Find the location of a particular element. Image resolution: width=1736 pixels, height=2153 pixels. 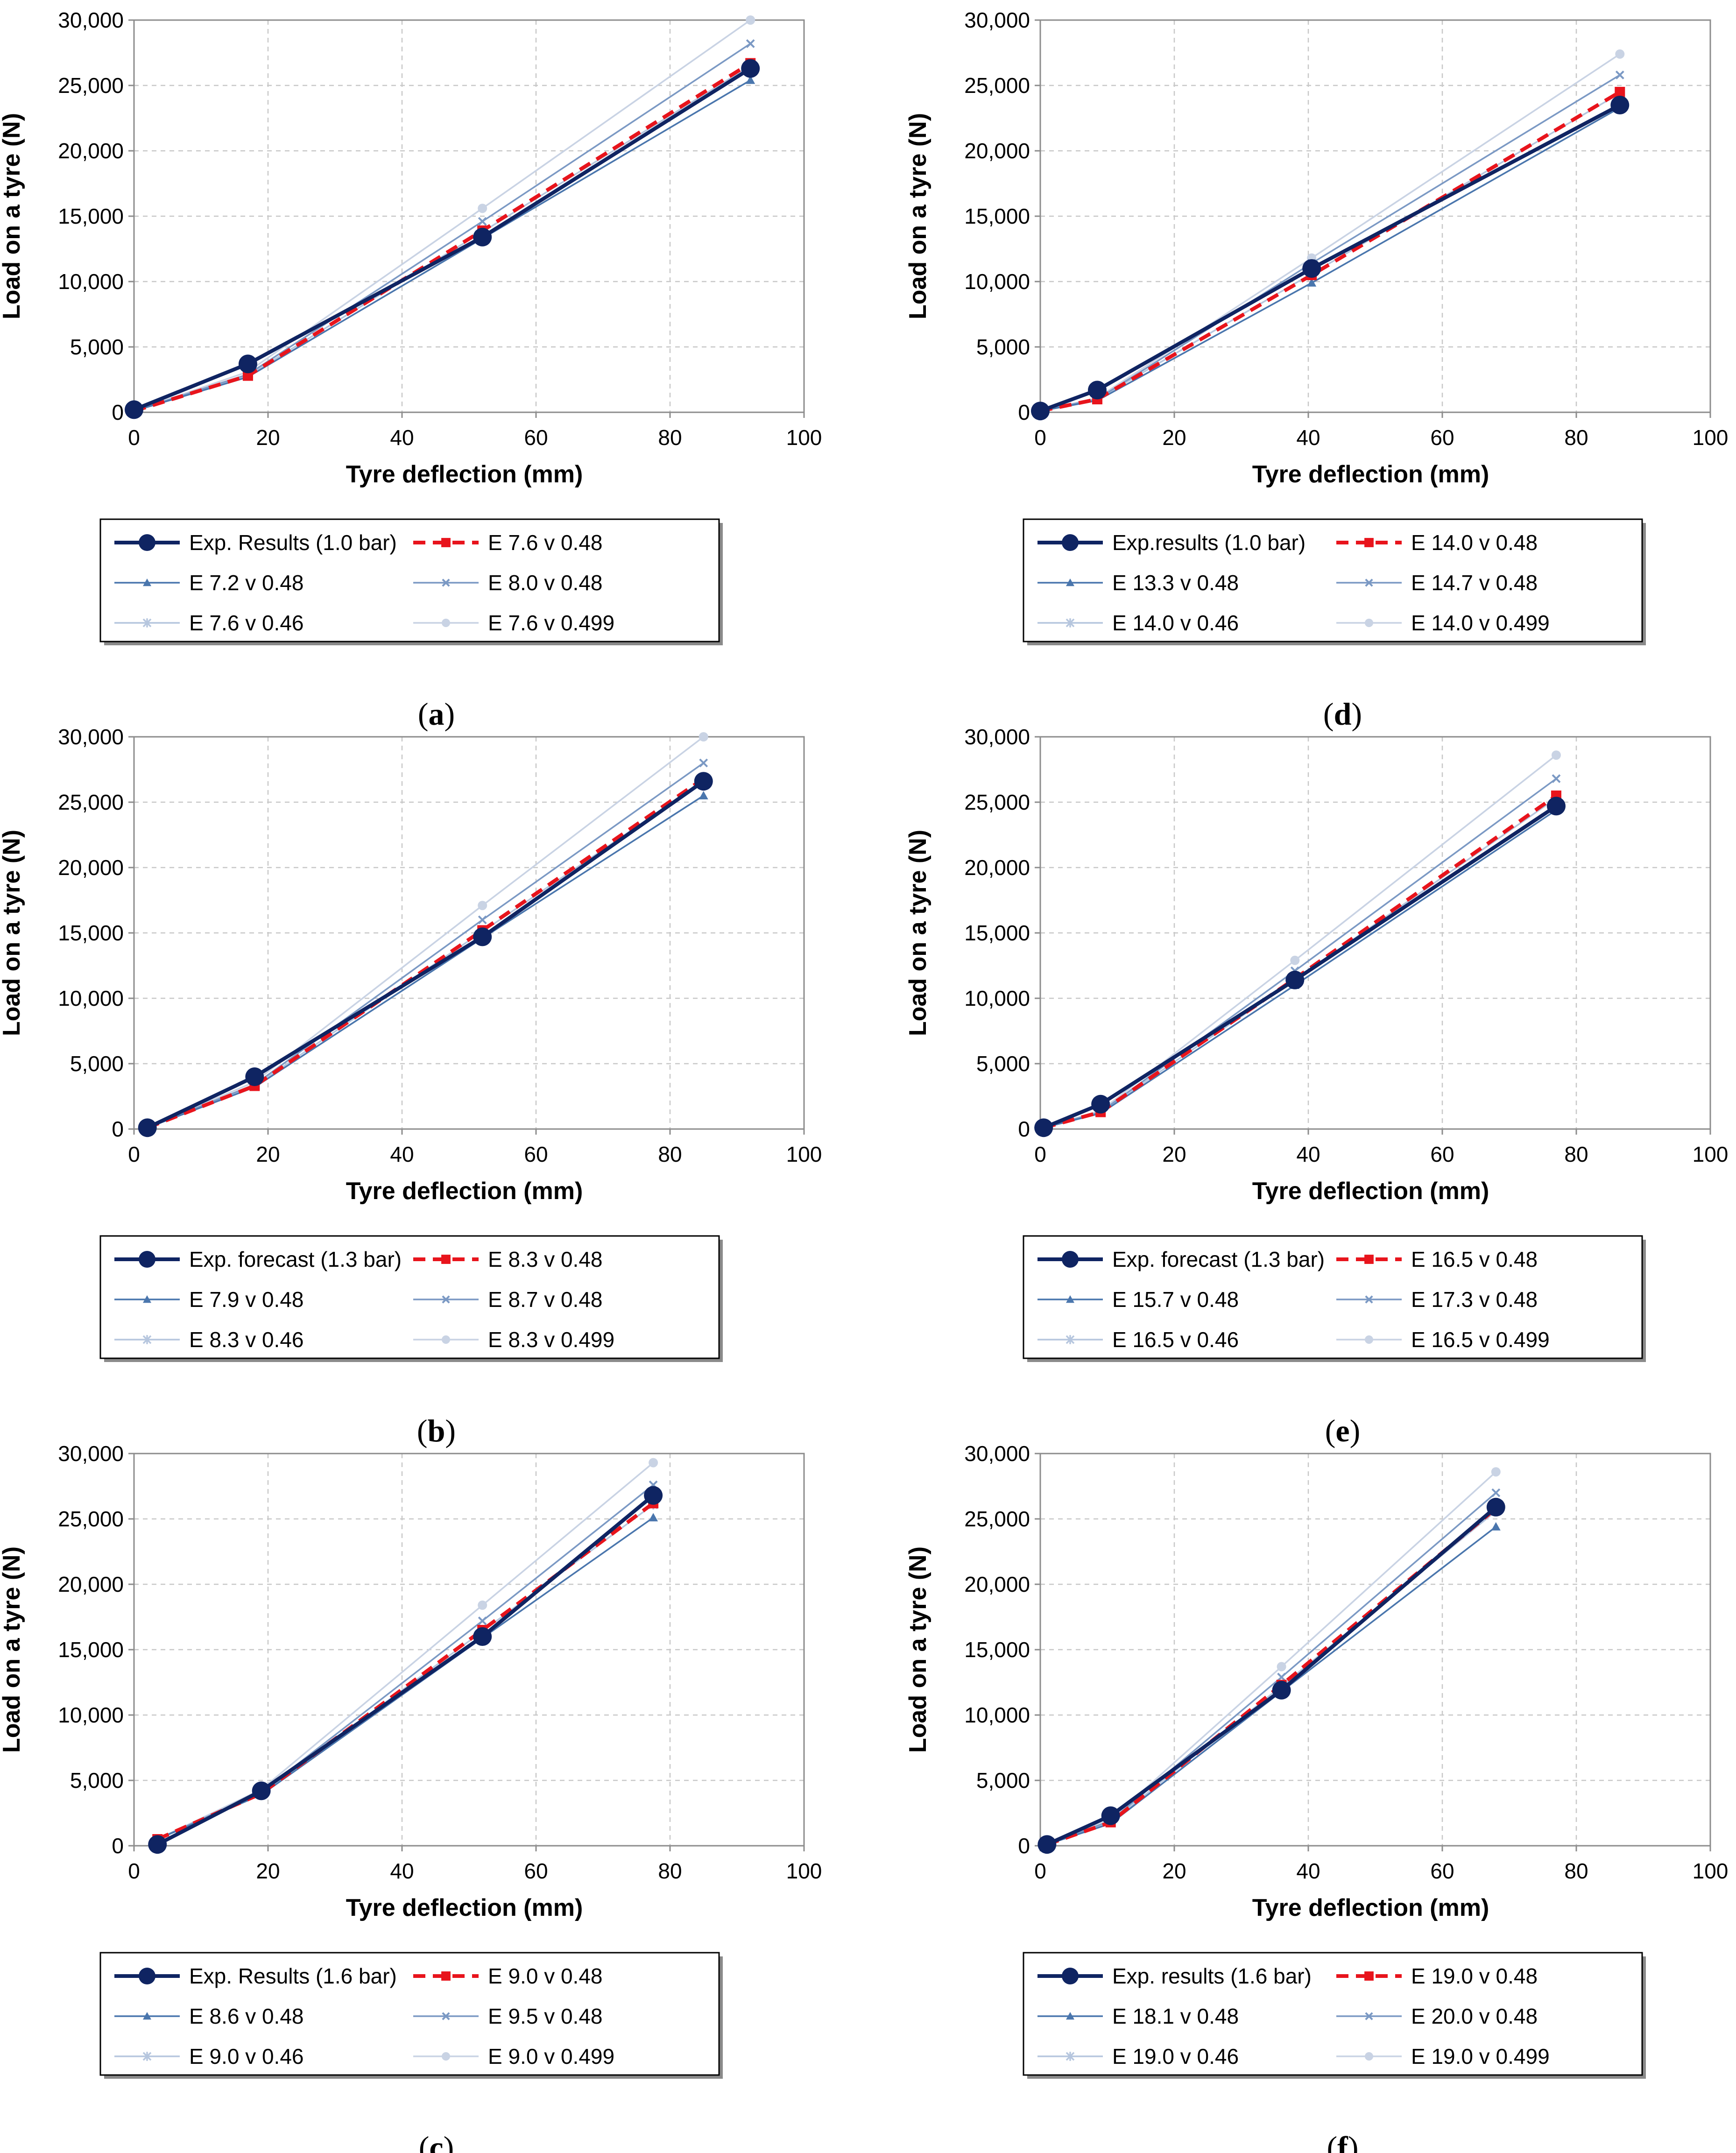

legend-item: E 8.3 v 0.46 is located at coordinates (209, 1340).